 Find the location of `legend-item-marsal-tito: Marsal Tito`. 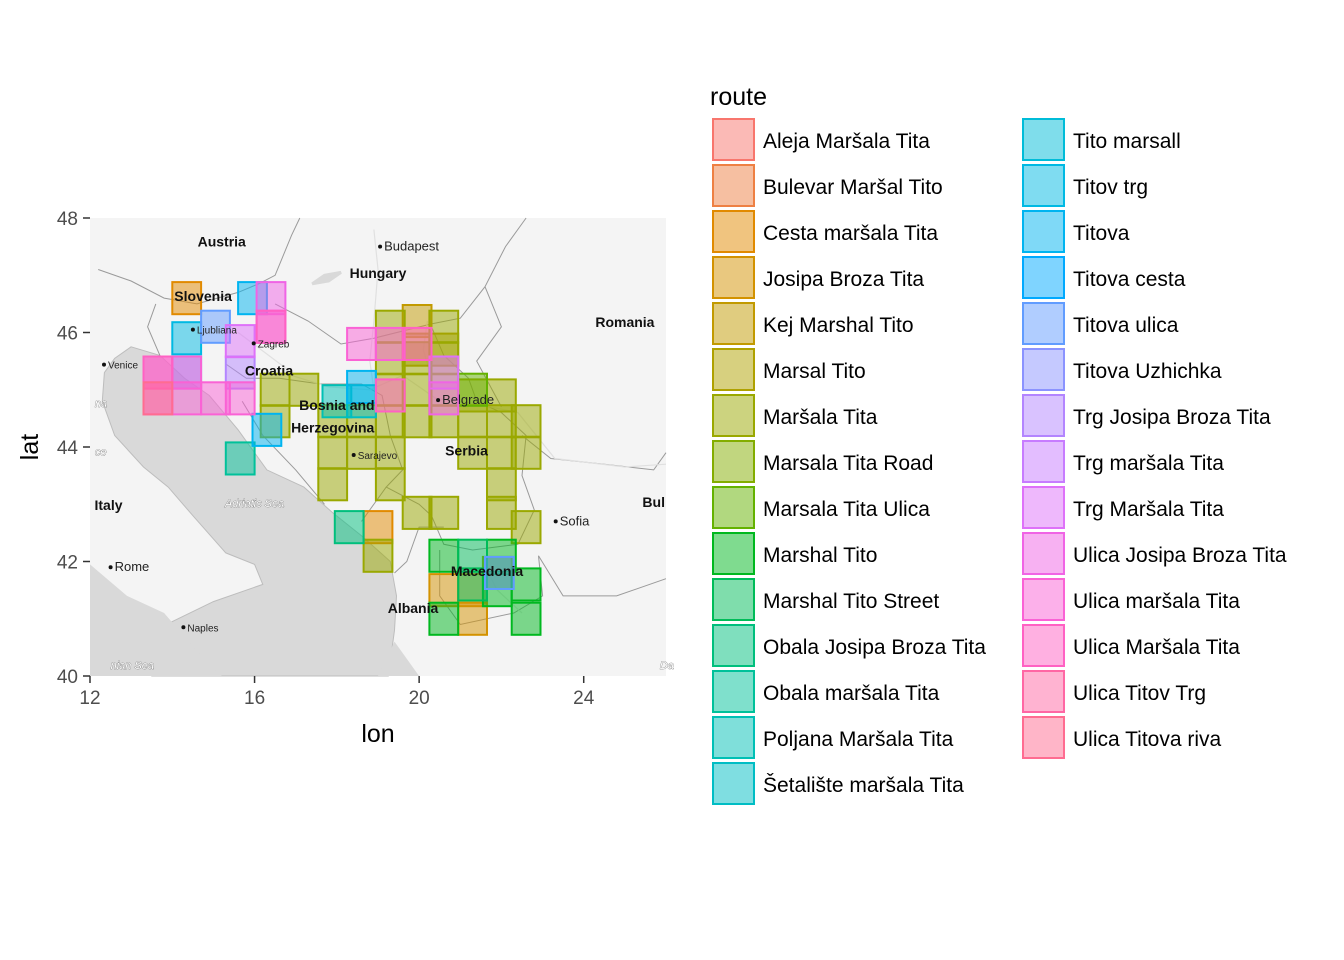

legend-item-marsal-tito: Marsal Tito is located at coordinates (789, 369).